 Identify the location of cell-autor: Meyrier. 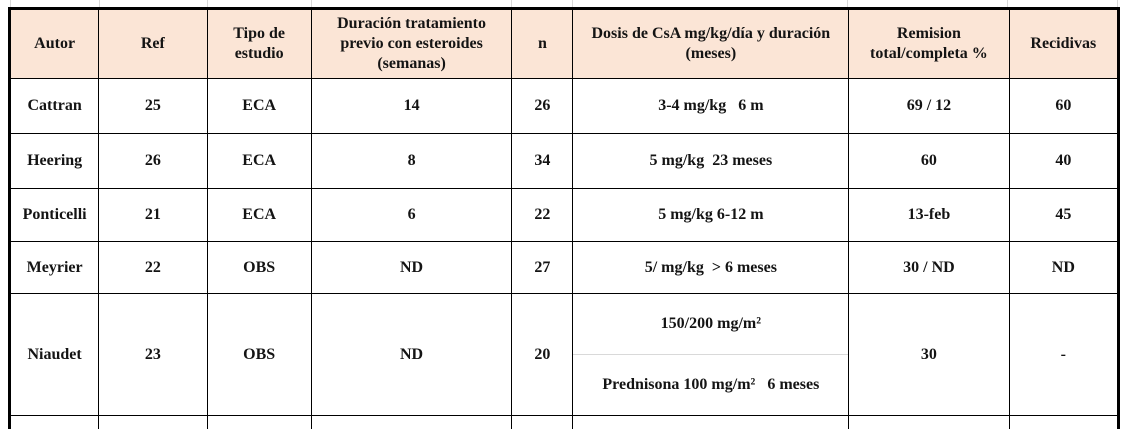
(54, 267).